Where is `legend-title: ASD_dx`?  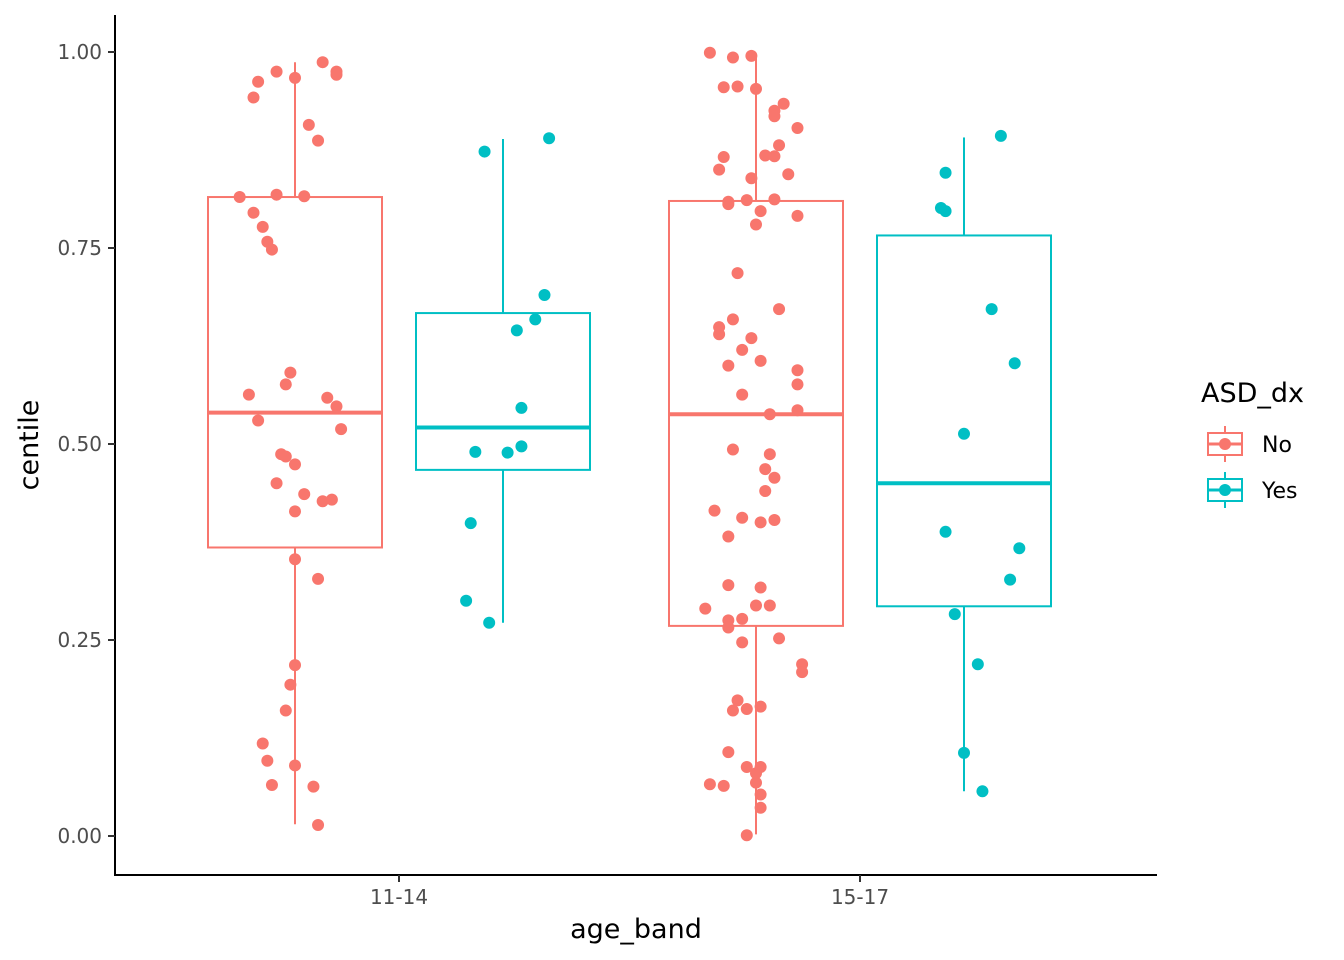 legend-title: ASD_dx is located at coordinates (1252, 393).